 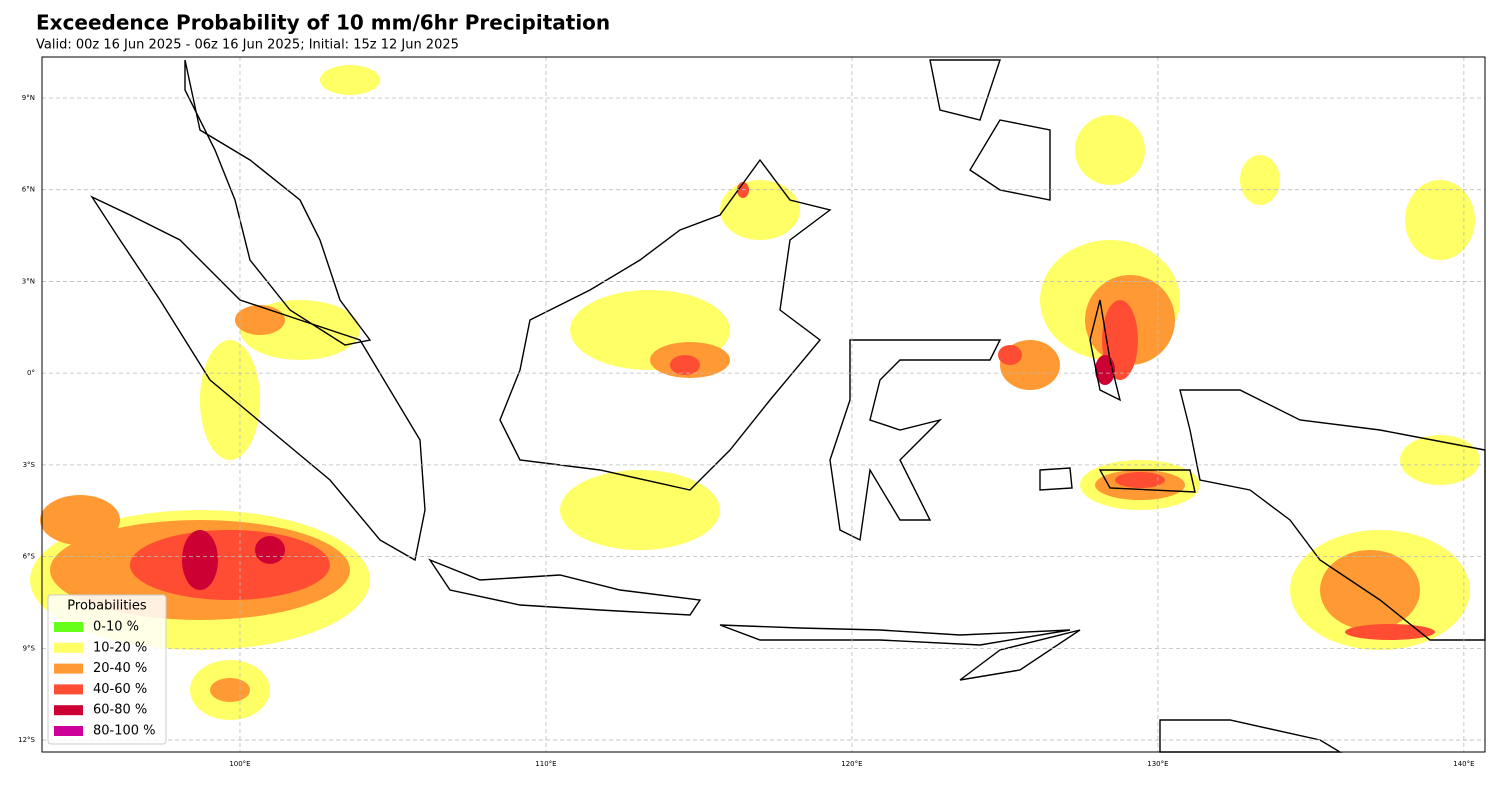 What do you see at coordinates (545, 764) in the screenshot?
I see `lon-tick-label: 110°E` at bounding box center [545, 764].